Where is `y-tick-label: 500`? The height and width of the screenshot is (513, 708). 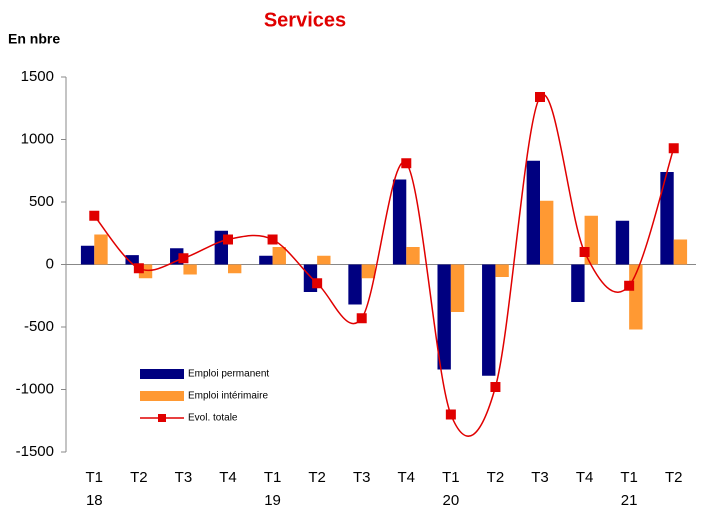 y-tick-label: 500 is located at coordinates (41, 201).